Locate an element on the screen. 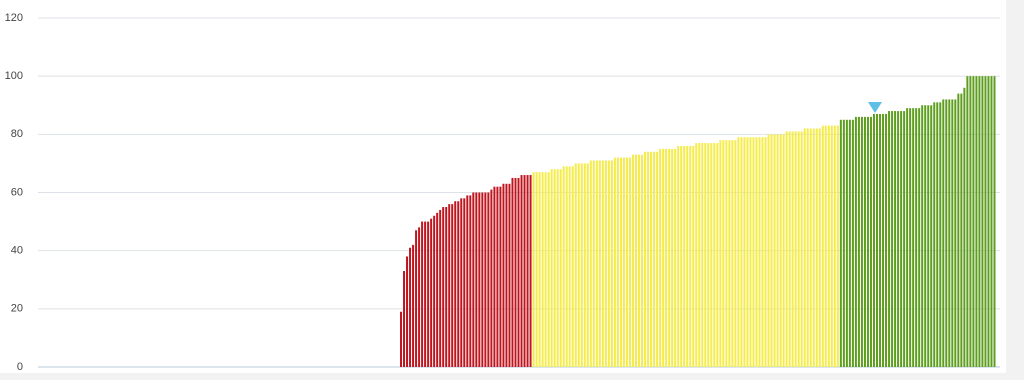  y-tick-label: 80 is located at coordinates (17, 134).